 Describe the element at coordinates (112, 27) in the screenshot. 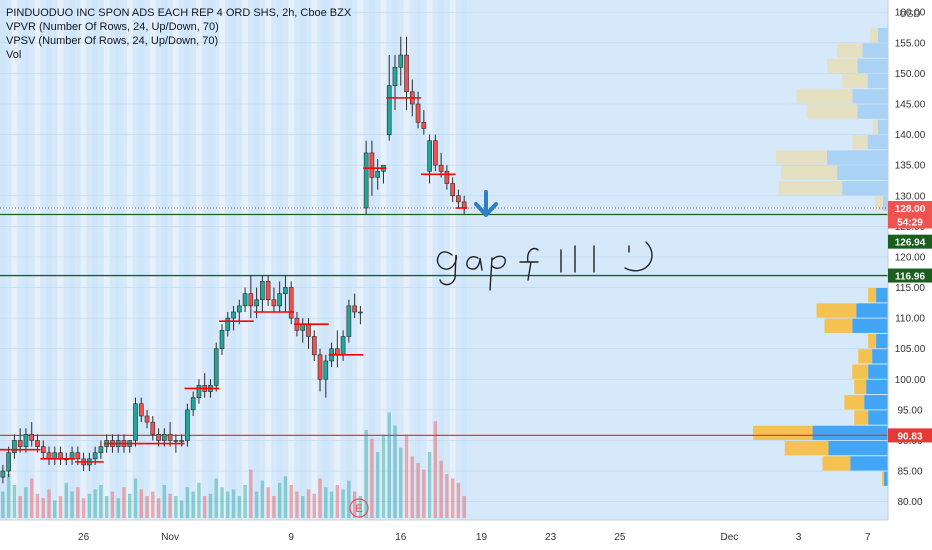

I see `vpvr-legend: VPVR (Number Of Rows, 24, Up/Down, 70)` at that location.